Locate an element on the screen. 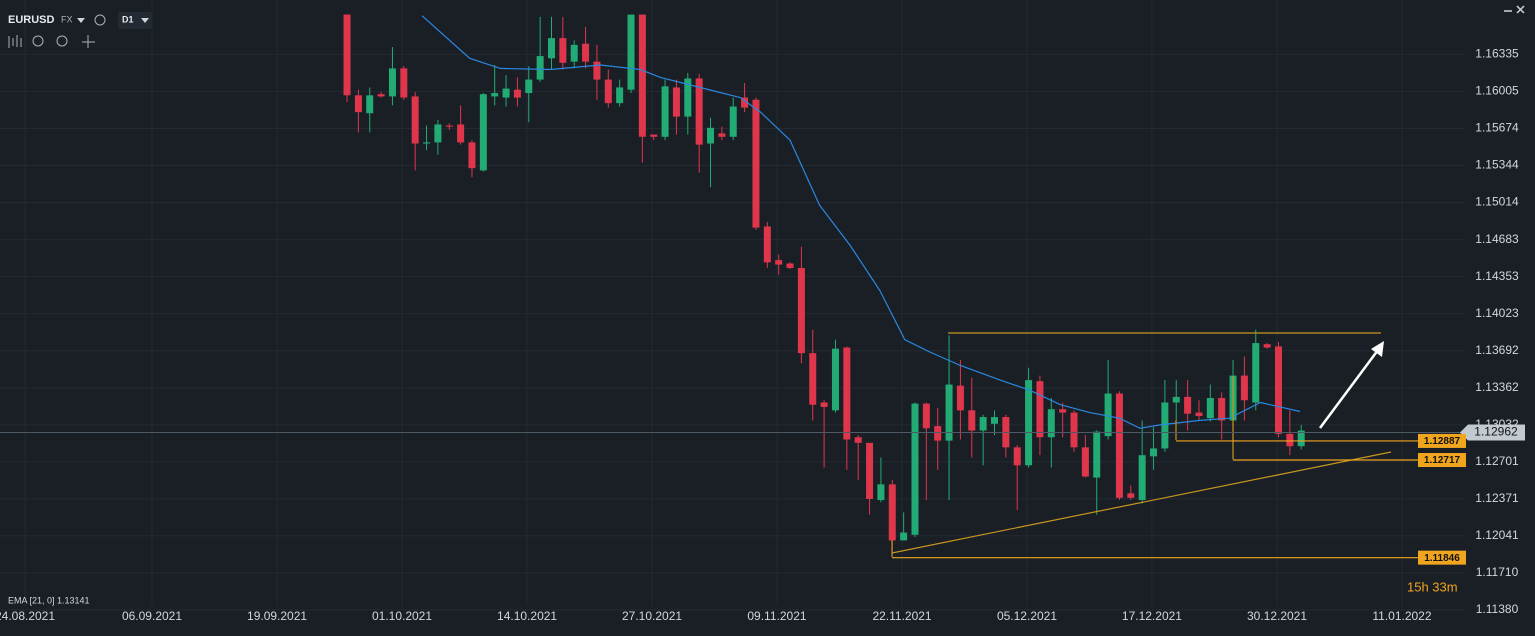  price-line-label: 1.11846 is located at coordinates (1442, 558).